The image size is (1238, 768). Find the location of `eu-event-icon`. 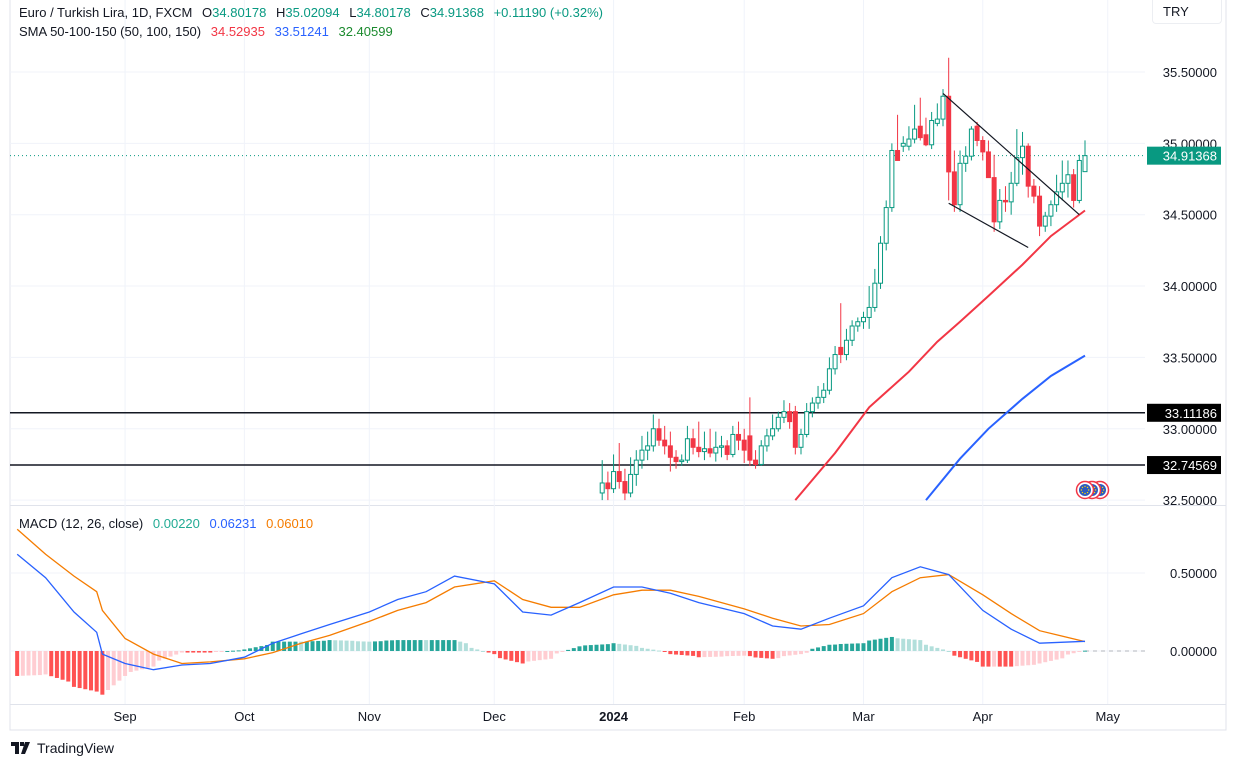

eu-event-icon is located at coordinates (1085, 490).